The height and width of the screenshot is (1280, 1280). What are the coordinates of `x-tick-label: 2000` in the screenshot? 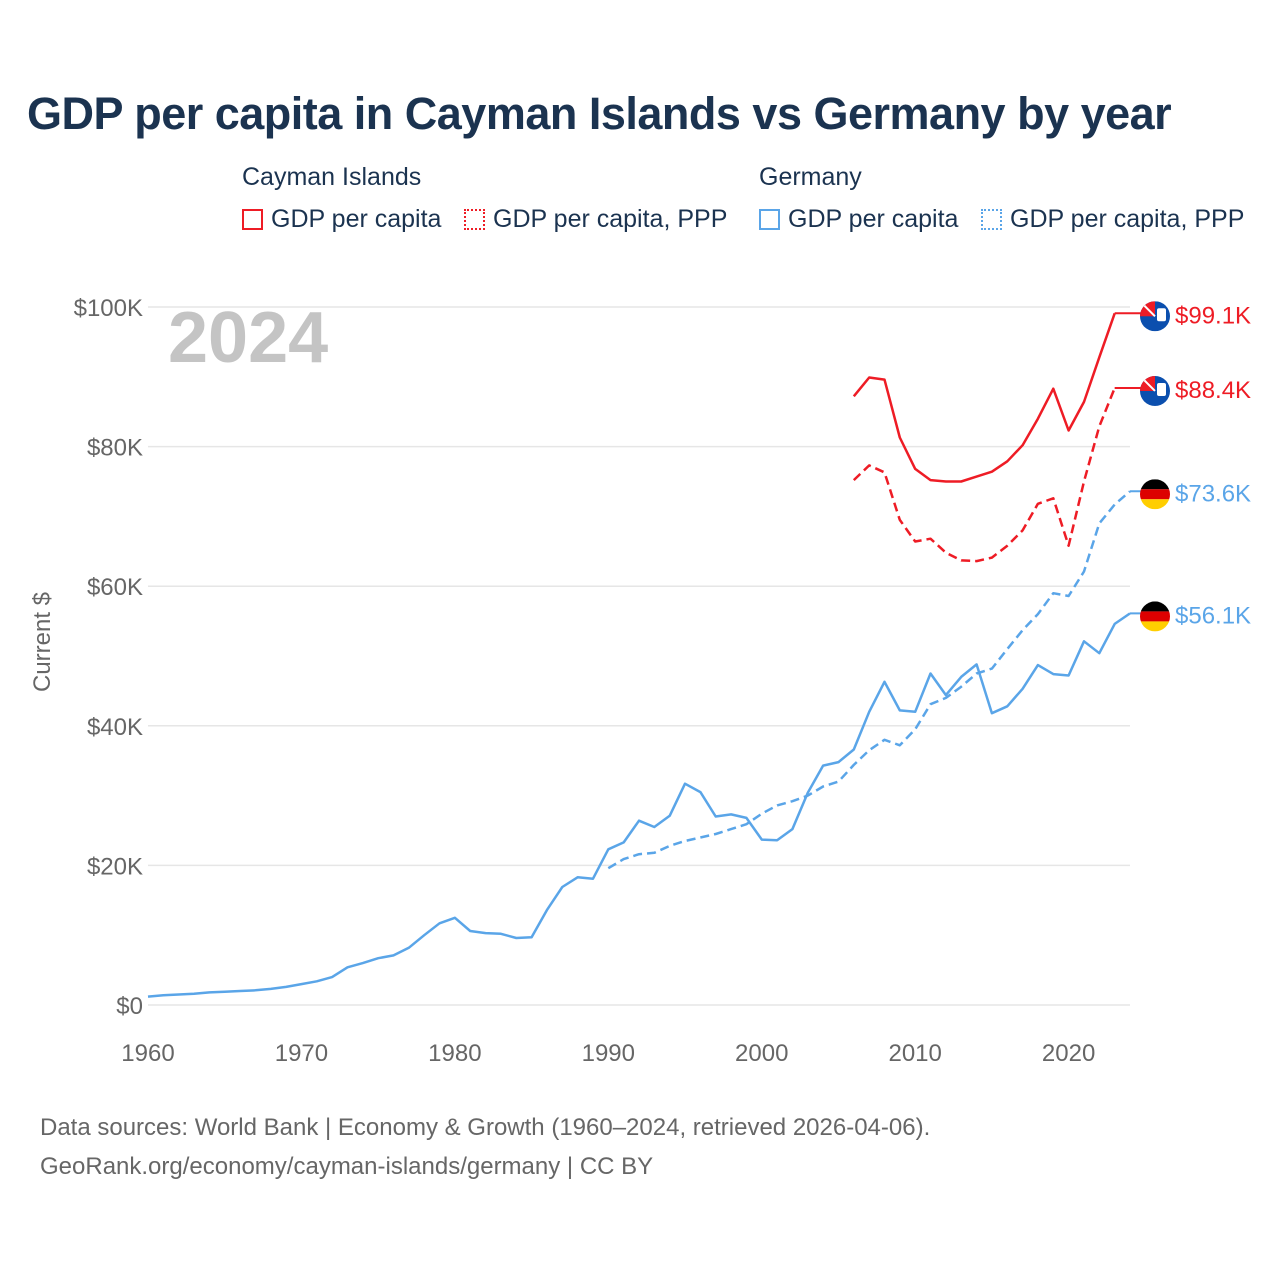 It's located at (761, 1053).